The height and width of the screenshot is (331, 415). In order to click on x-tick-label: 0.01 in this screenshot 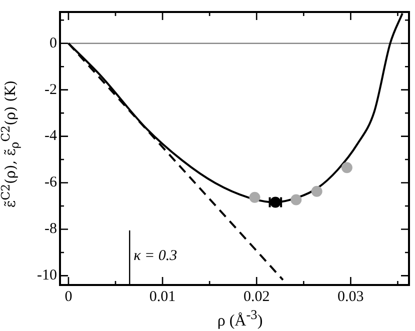, I will do `click(162, 296)`.